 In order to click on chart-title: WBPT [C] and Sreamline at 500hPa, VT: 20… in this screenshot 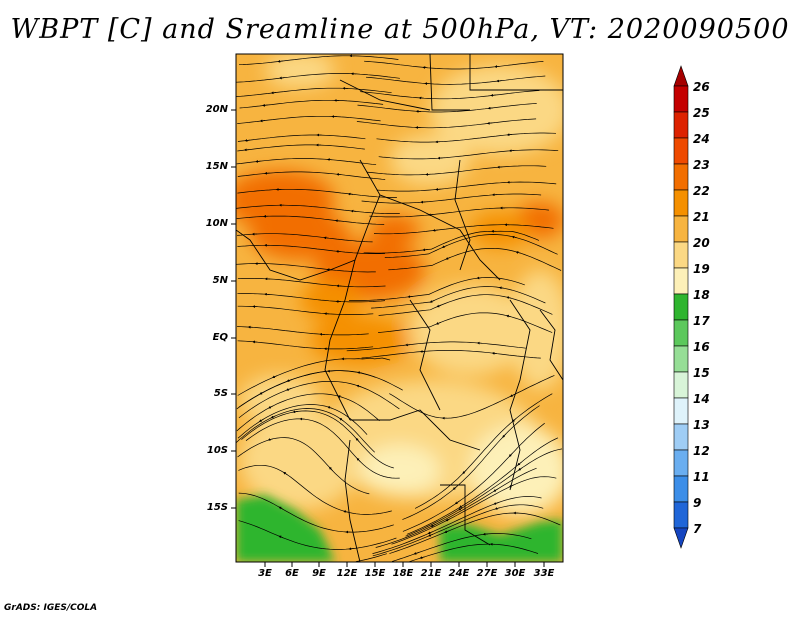, I will do `click(400, 29)`.